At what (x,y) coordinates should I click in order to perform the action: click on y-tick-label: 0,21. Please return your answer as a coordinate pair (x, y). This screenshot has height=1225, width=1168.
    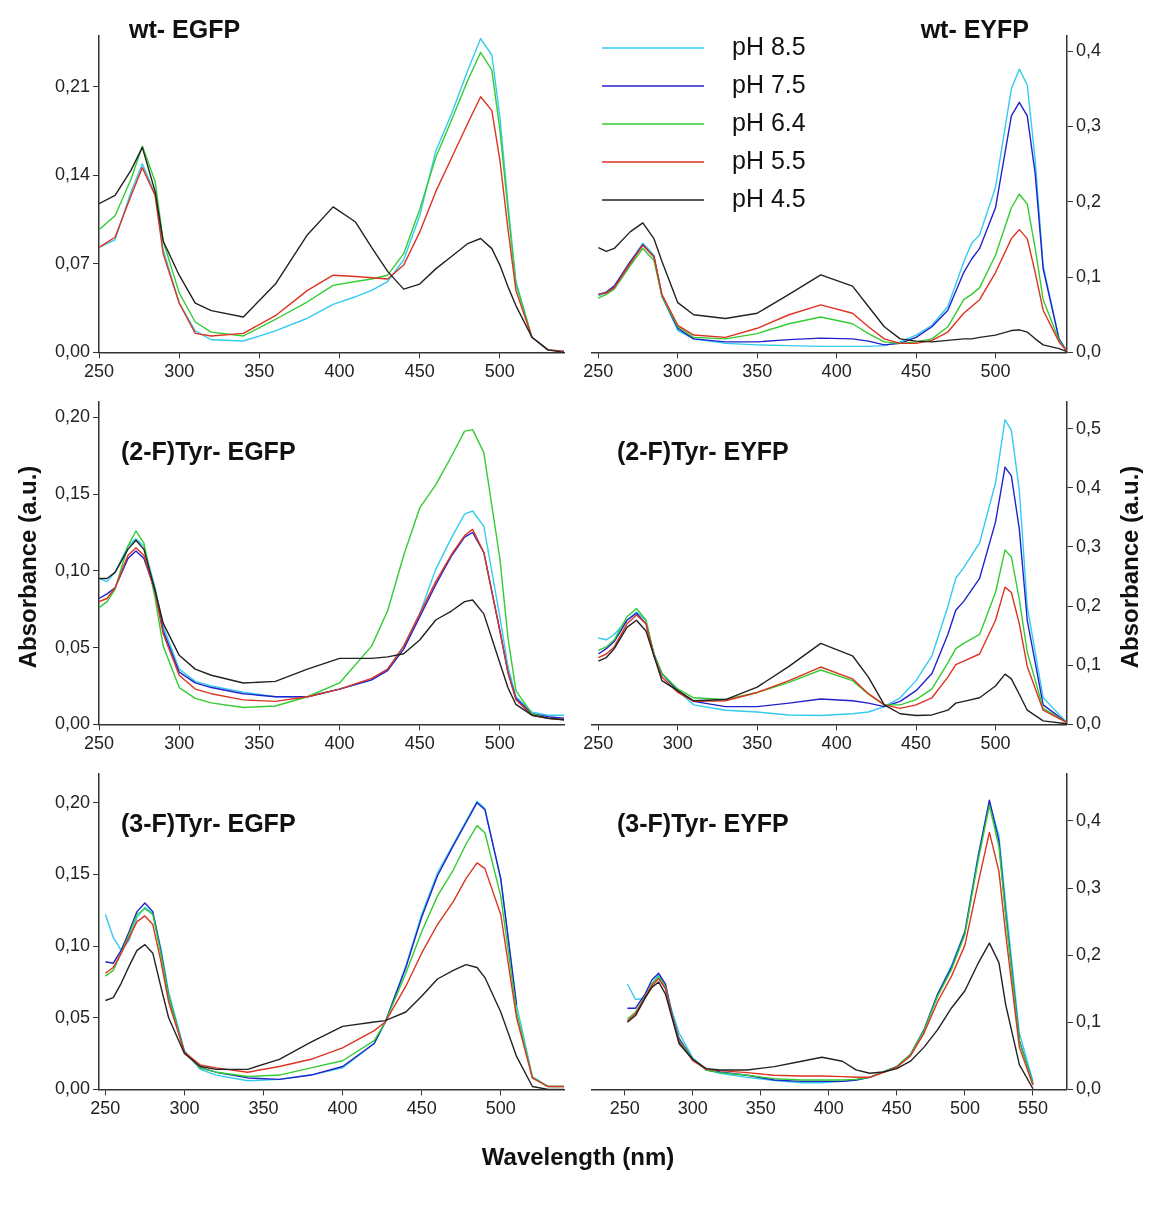
    Looking at the image, I should click on (72, 85).